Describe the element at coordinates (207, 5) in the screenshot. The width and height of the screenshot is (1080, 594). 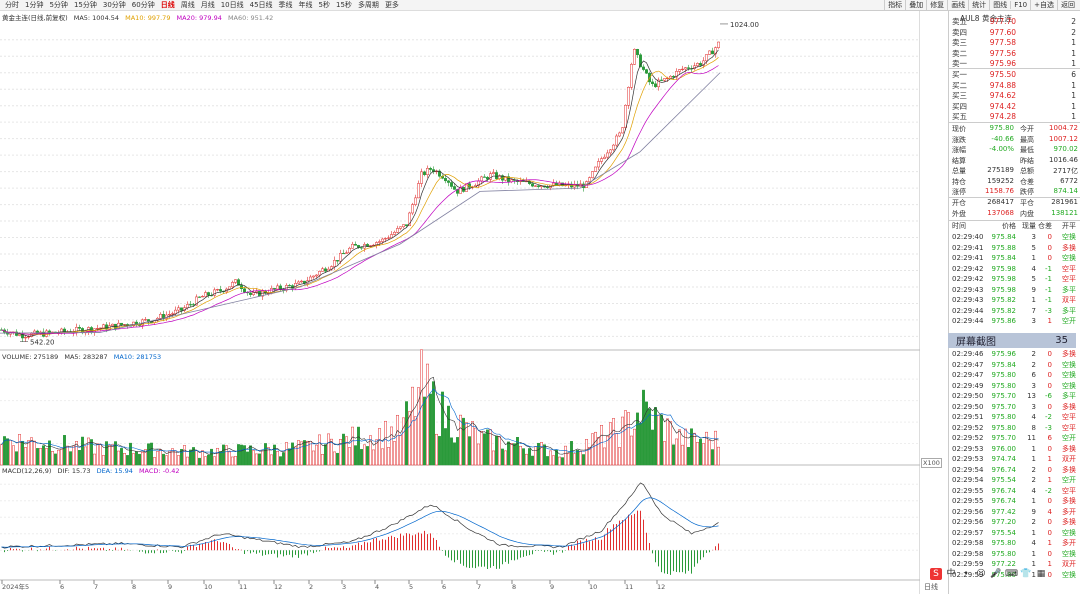
I see `period-tab: 月线` at that location.